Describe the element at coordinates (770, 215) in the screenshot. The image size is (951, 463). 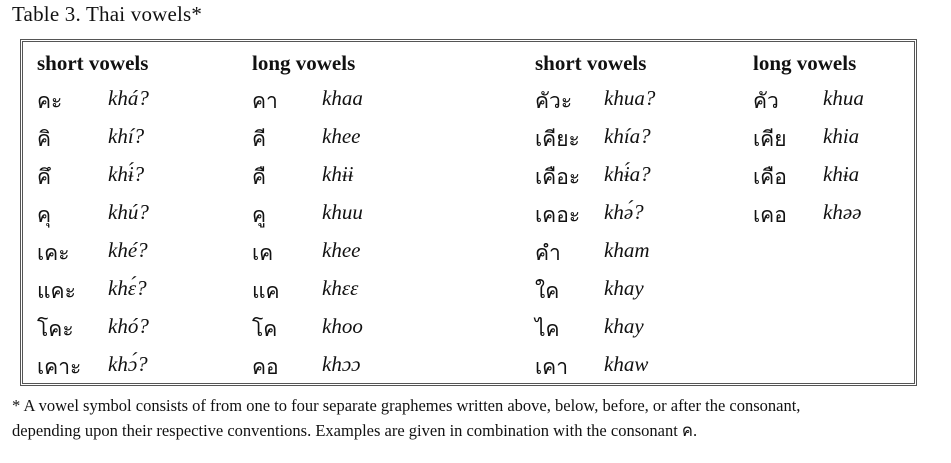
I see `thai-vowel: เคอ` at that location.